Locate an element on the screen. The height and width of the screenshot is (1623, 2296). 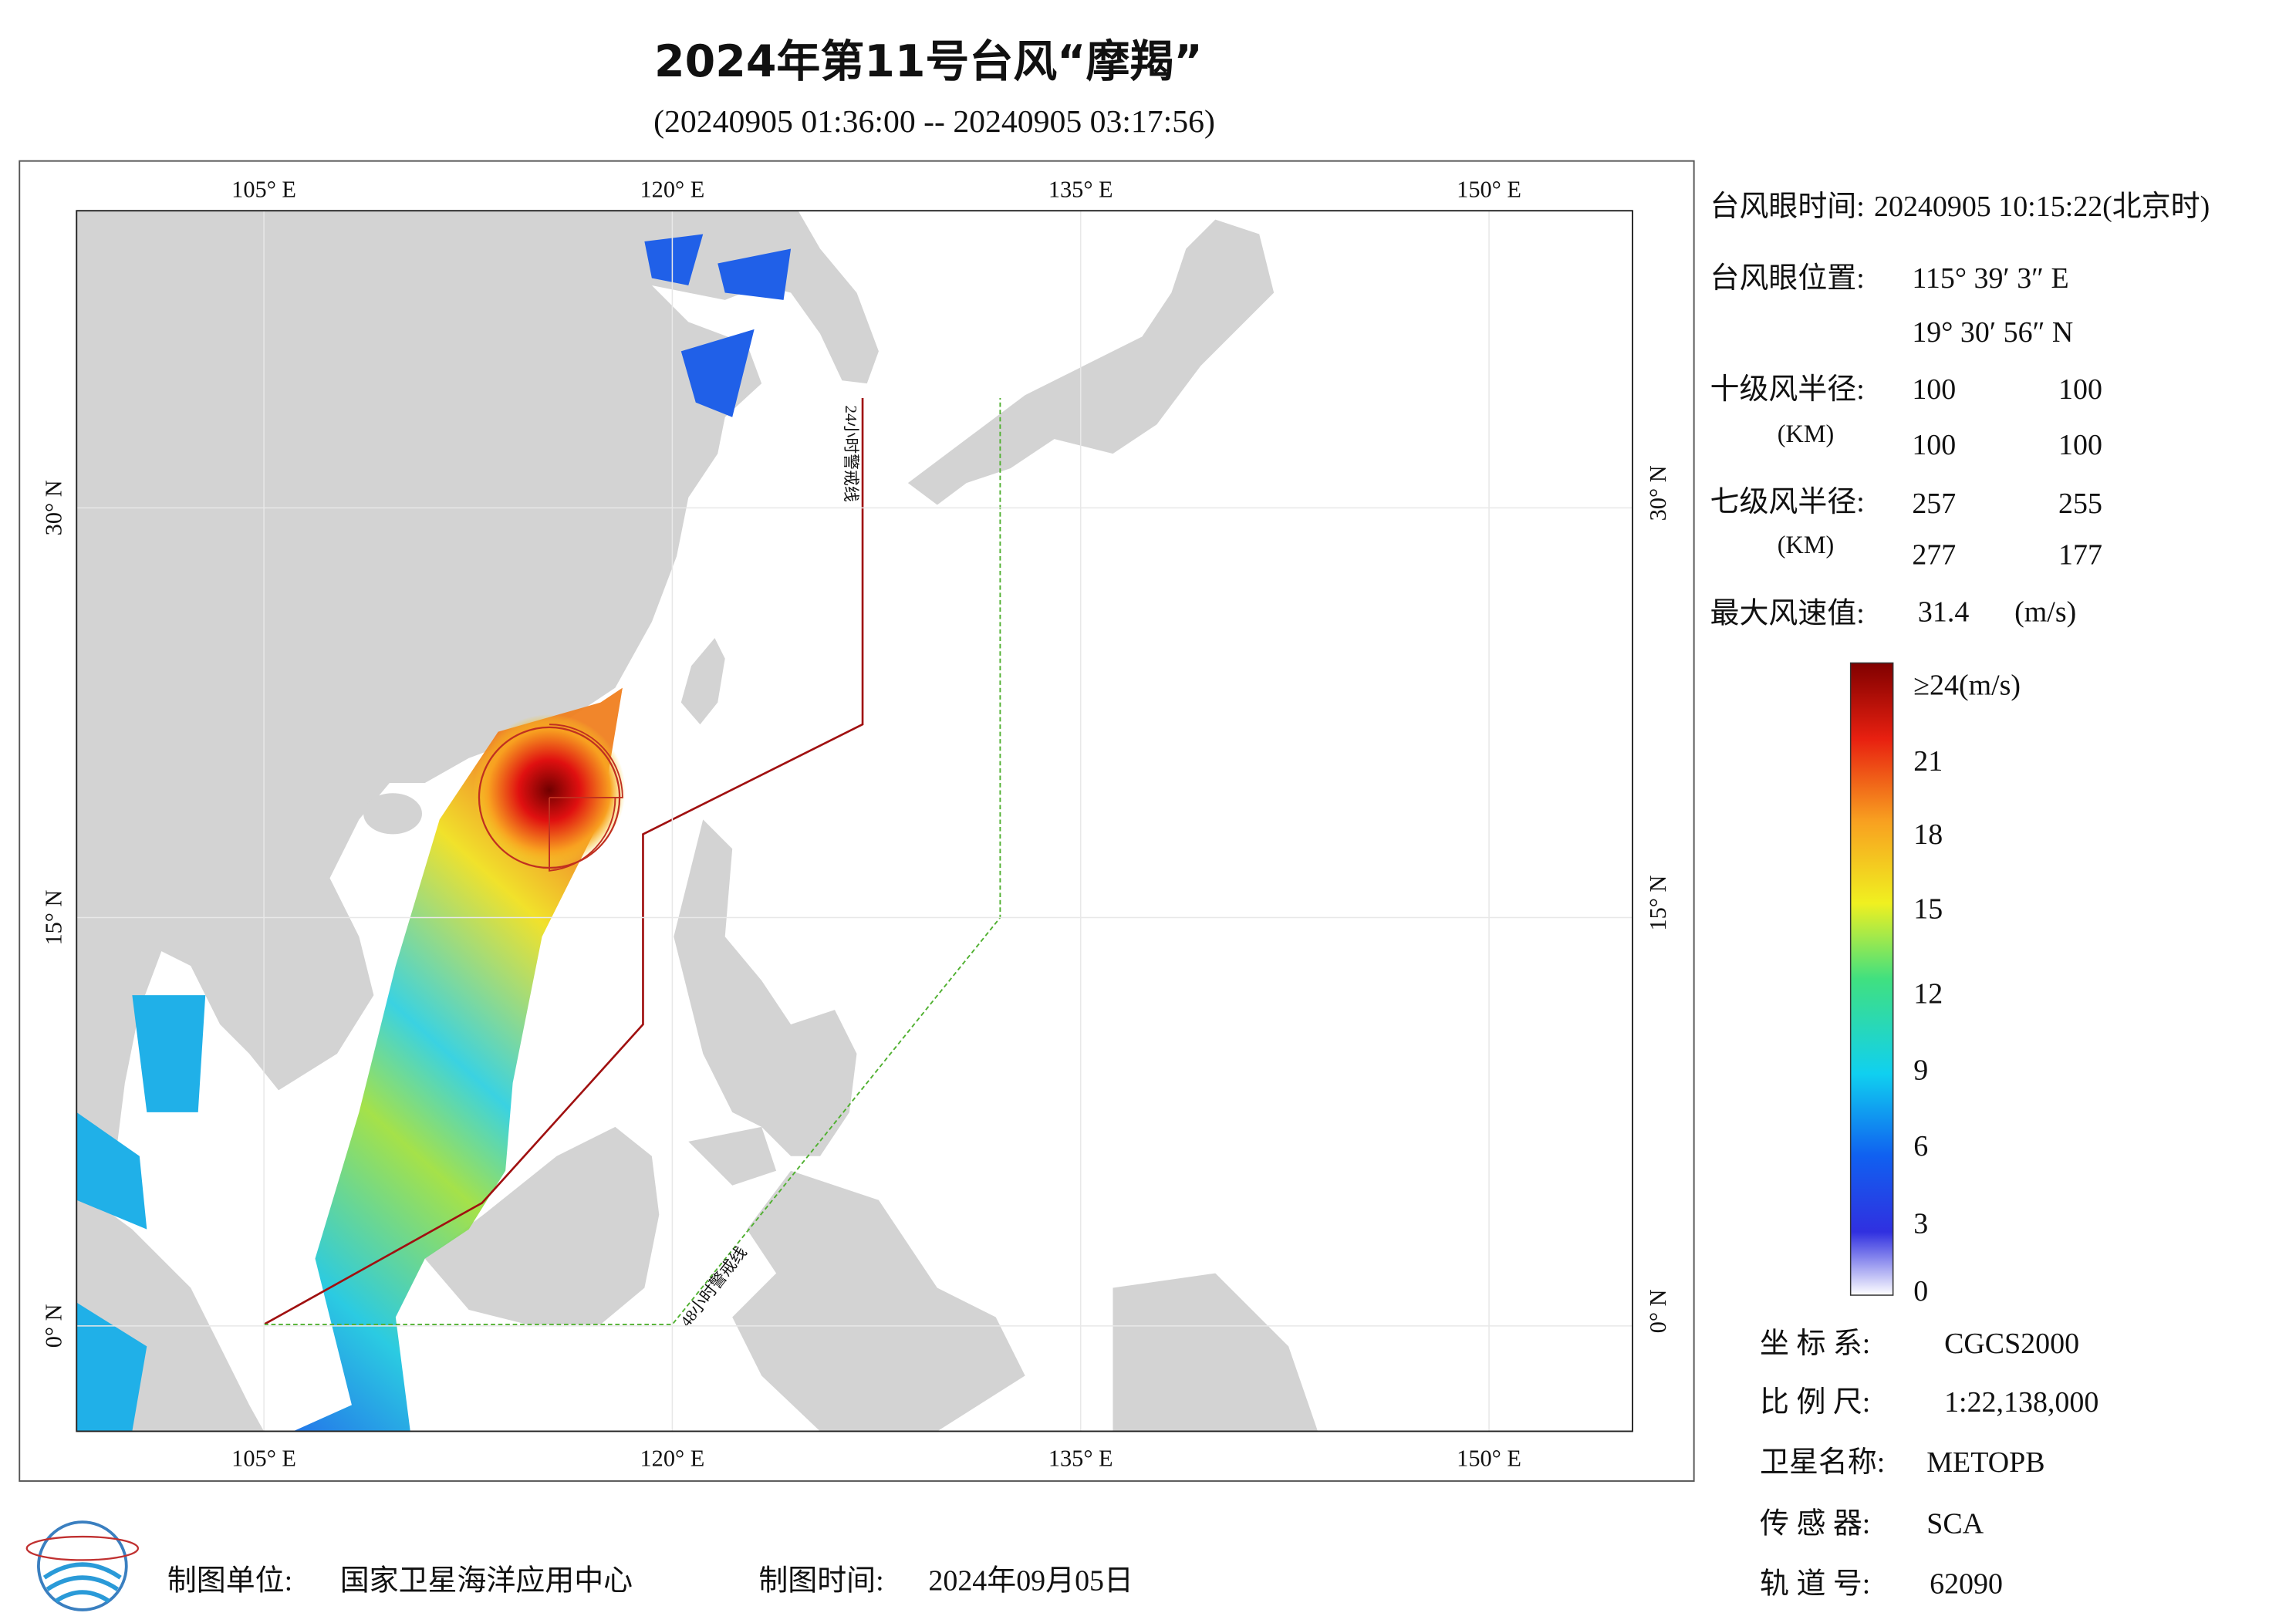
colorbar-label: 9 is located at coordinates (1920, 1070).